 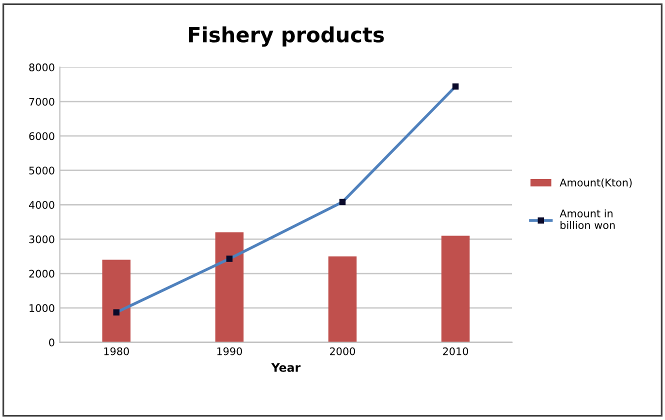 I want to click on y-tick-label: 6000, so click(x=41, y=136).